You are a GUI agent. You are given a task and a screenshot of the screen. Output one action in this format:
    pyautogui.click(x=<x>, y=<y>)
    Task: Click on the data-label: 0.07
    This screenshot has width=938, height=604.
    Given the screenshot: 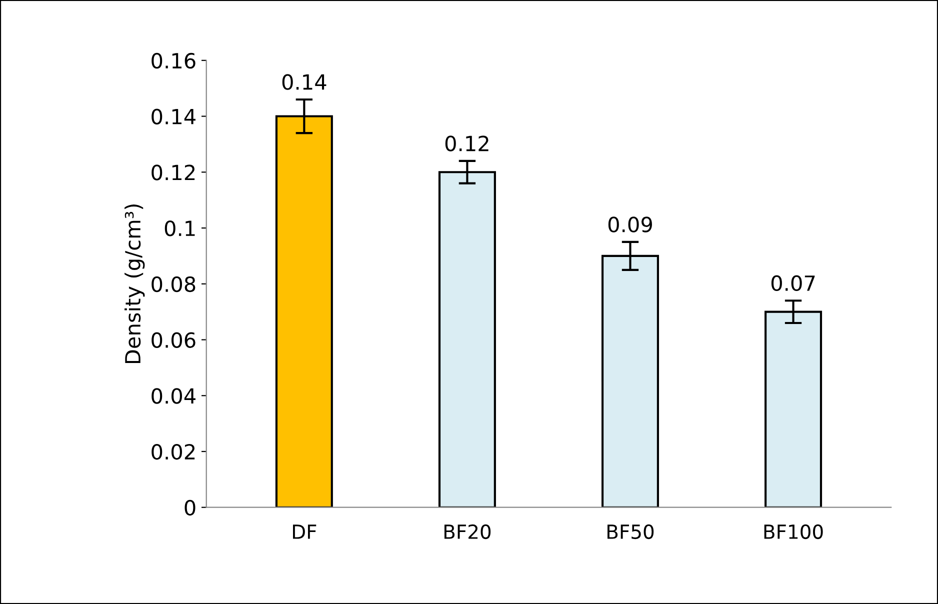 What is the action you would take?
    pyautogui.click(x=793, y=283)
    